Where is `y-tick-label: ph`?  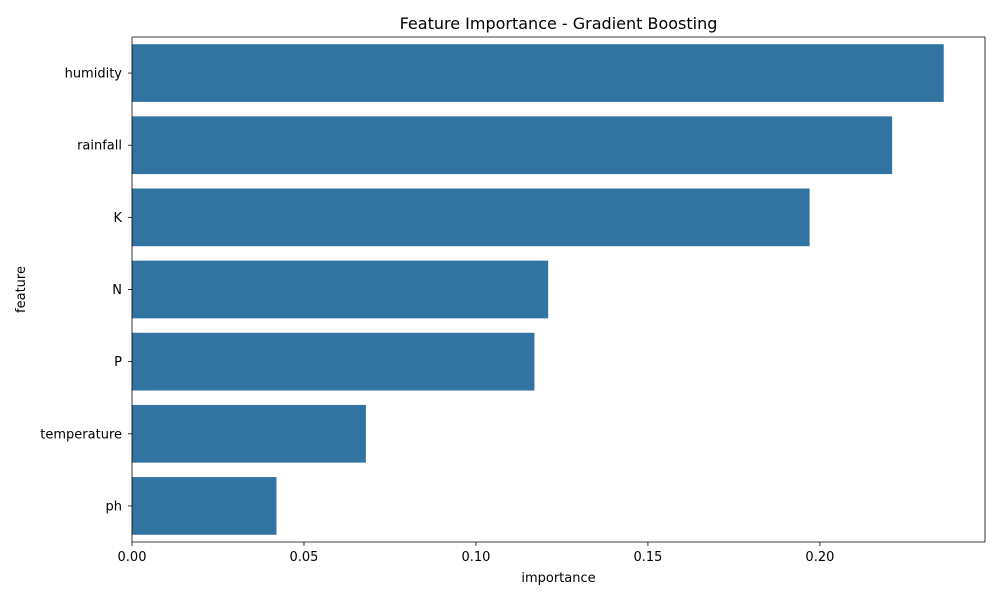
y-tick-label: ph is located at coordinates (114, 506).